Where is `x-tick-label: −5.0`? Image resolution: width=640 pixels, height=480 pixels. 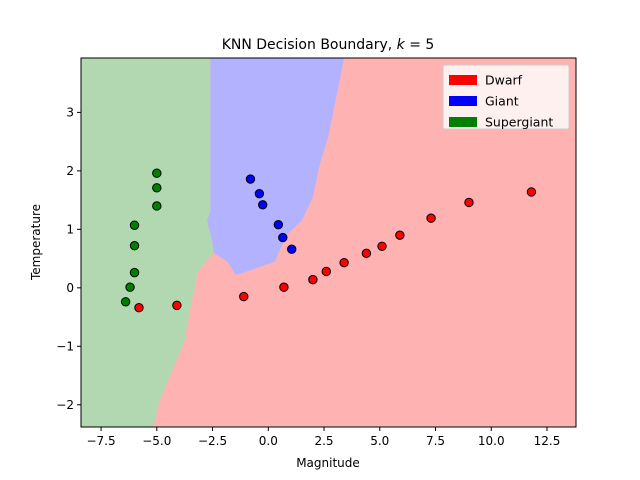 x-tick-label: −5.0 is located at coordinates (156, 441).